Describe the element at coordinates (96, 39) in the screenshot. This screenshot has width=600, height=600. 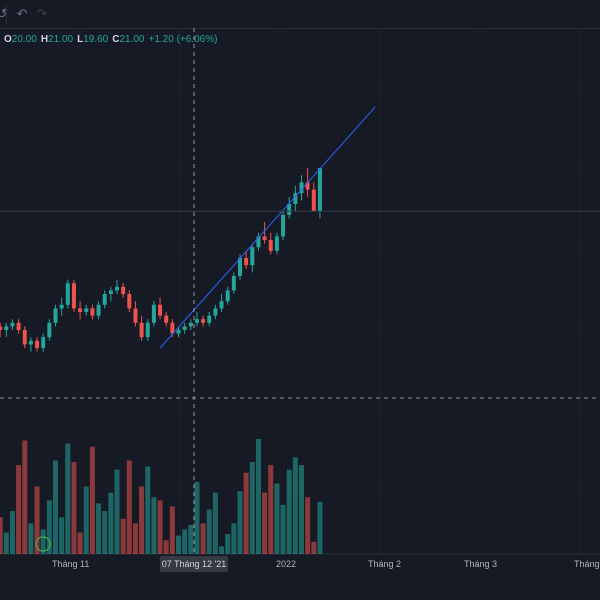
I see `low-value: 19.60` at that location.